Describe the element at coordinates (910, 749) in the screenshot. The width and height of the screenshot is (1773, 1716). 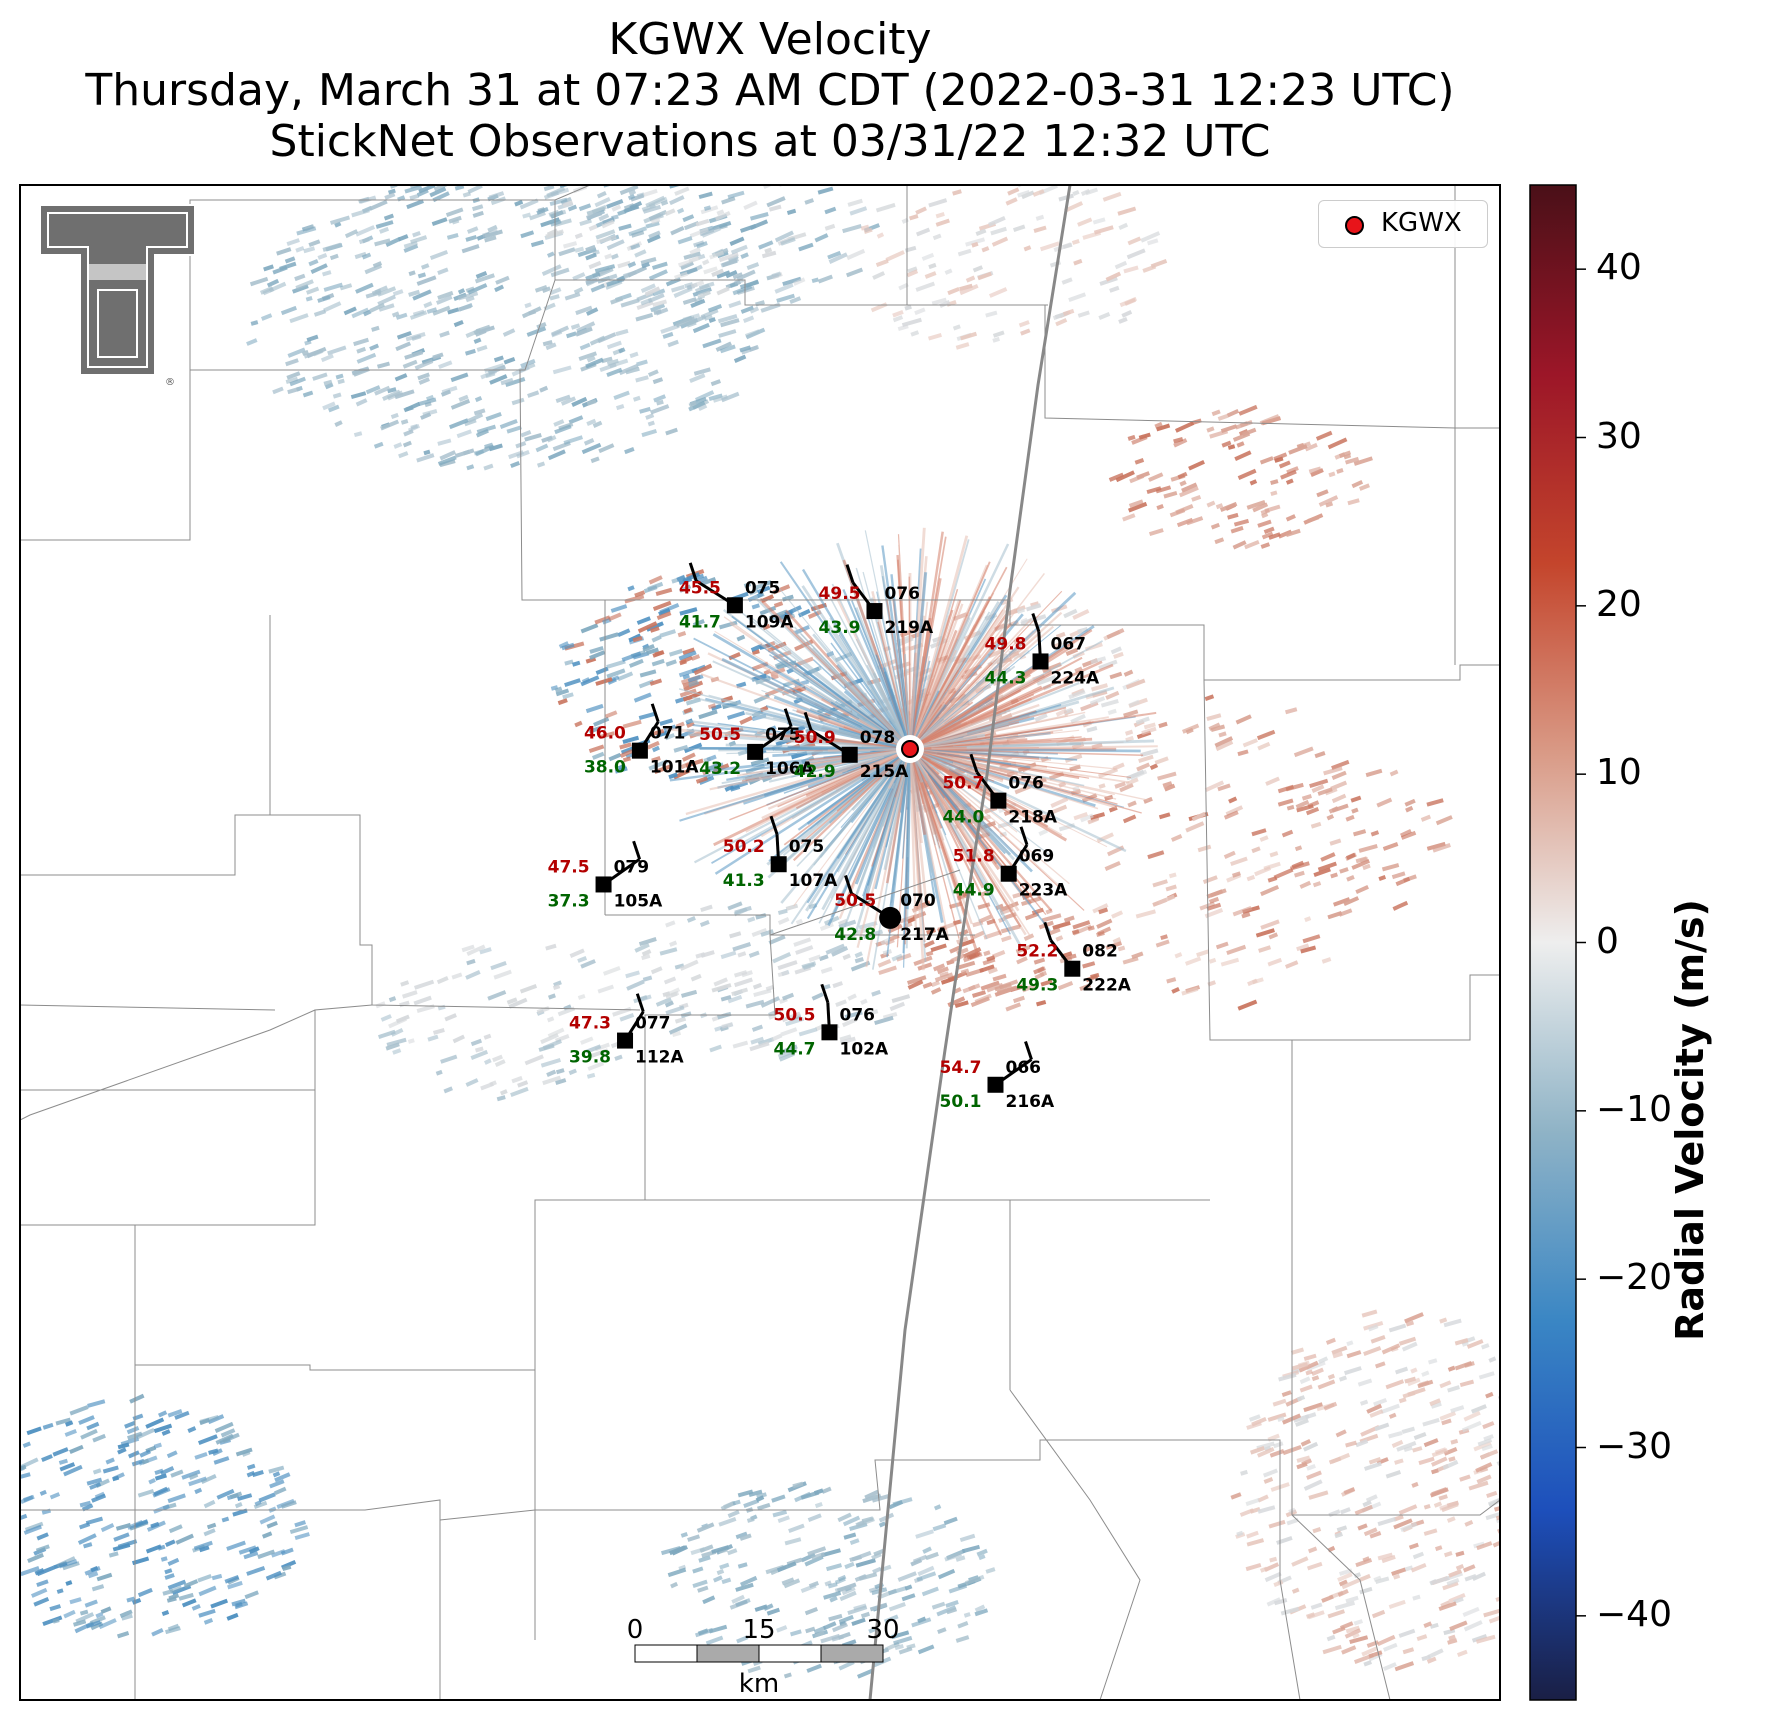
I see `radar-site-marker` at that location.